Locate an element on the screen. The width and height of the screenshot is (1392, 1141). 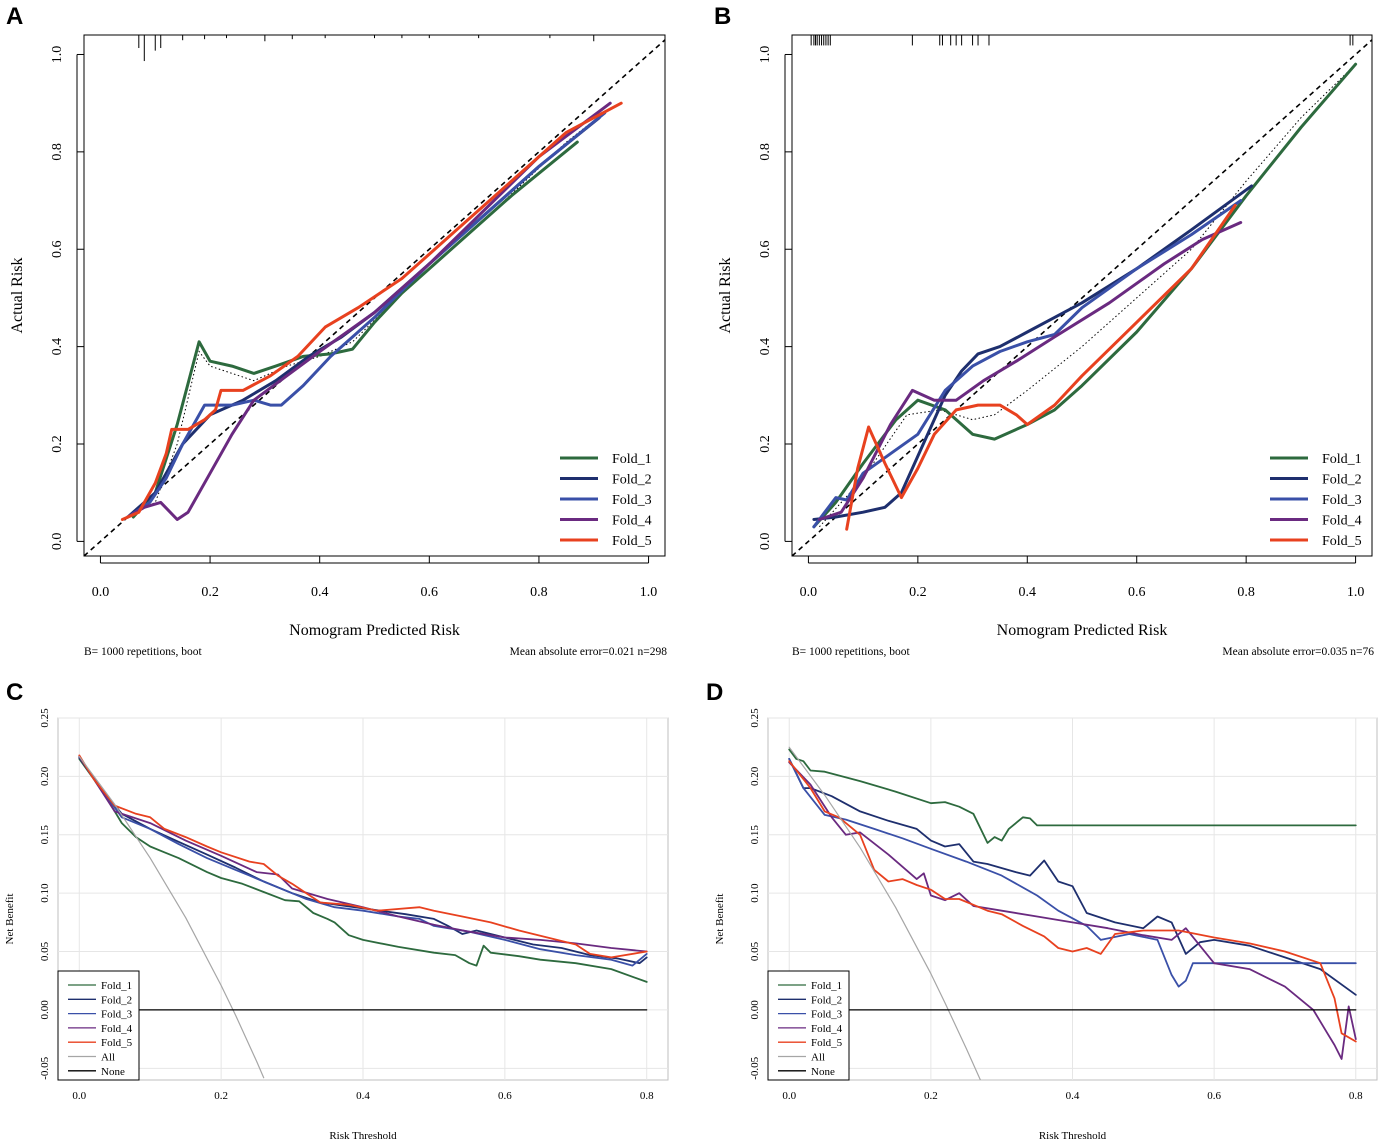
apparent-calibration-curve is located at coordinates (369, 312).